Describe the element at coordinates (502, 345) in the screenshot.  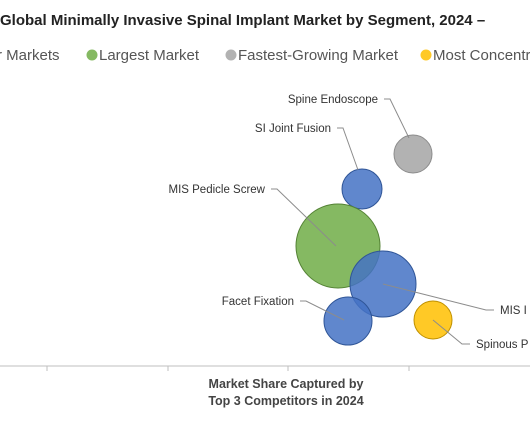
I see `data-label: Spinous P` at that location.